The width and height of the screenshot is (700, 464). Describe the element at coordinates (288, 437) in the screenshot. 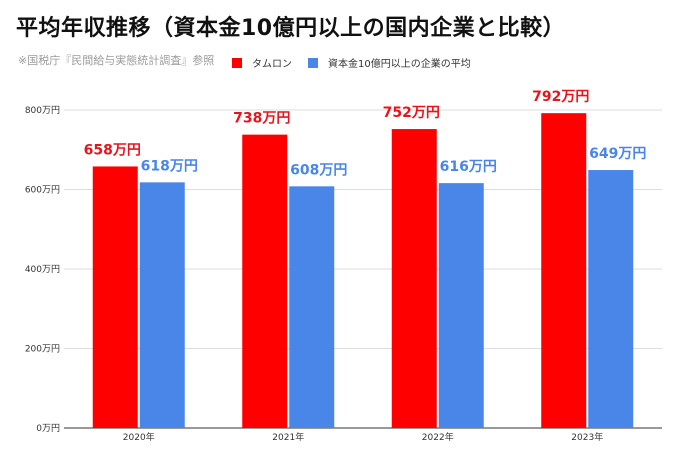

I see `x-tick-label: 2021年` at that location.